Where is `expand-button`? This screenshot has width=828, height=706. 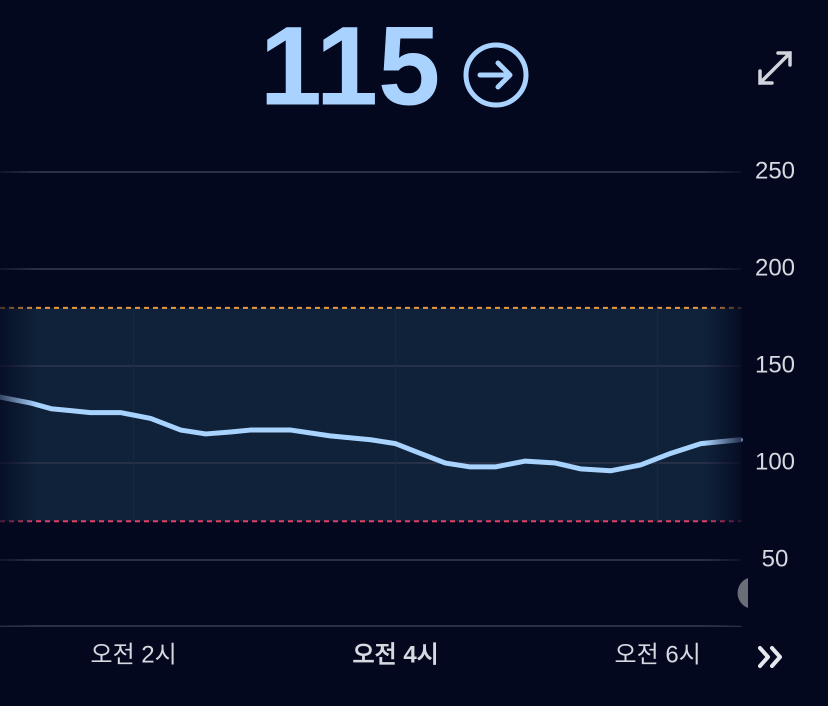 expand-button is located at coordinates (775, 68).